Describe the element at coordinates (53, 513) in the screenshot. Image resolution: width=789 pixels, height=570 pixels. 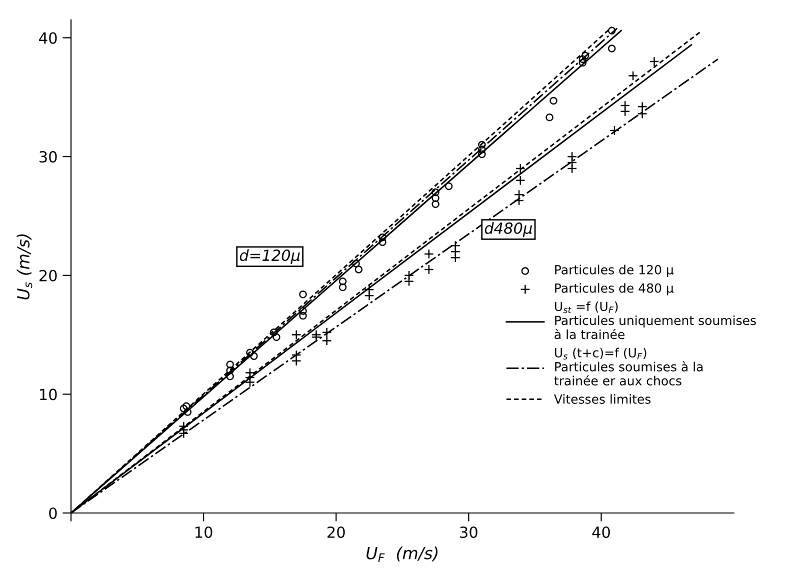
I see `y-tick-label: 0` at that location.